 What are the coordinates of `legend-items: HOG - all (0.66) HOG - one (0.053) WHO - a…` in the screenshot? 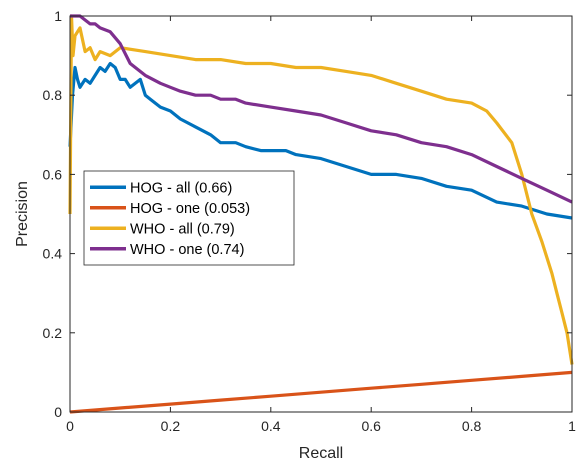 It's located at (170, 219).